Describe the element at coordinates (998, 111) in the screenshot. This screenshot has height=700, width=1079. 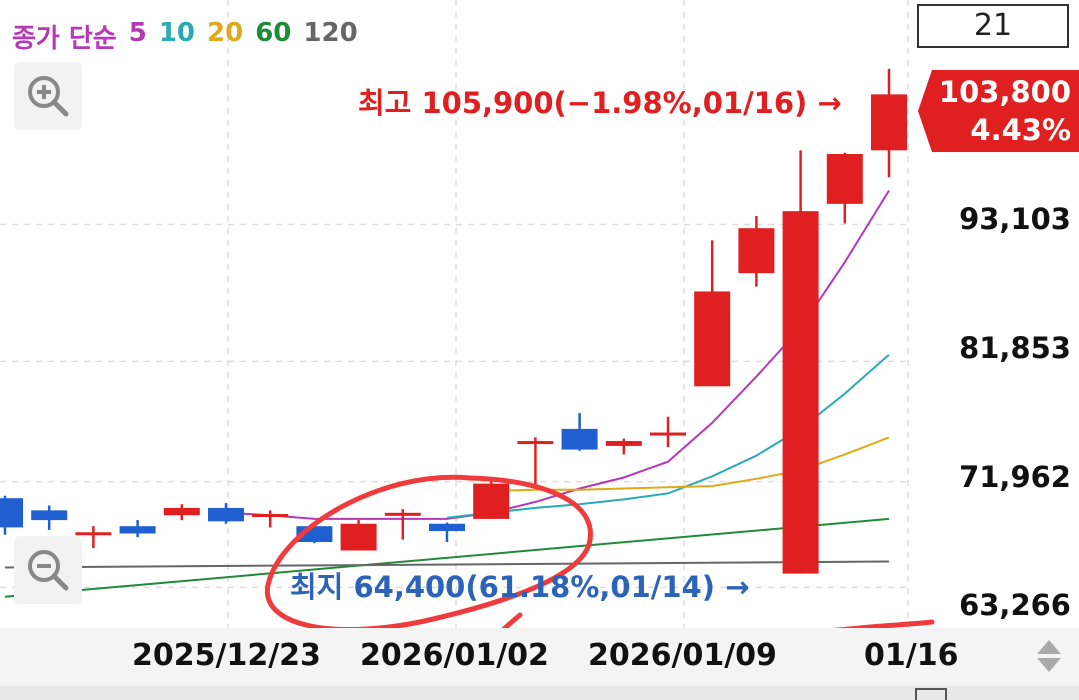
I see `current-price-tag: 103,800 4.43%` at that location.